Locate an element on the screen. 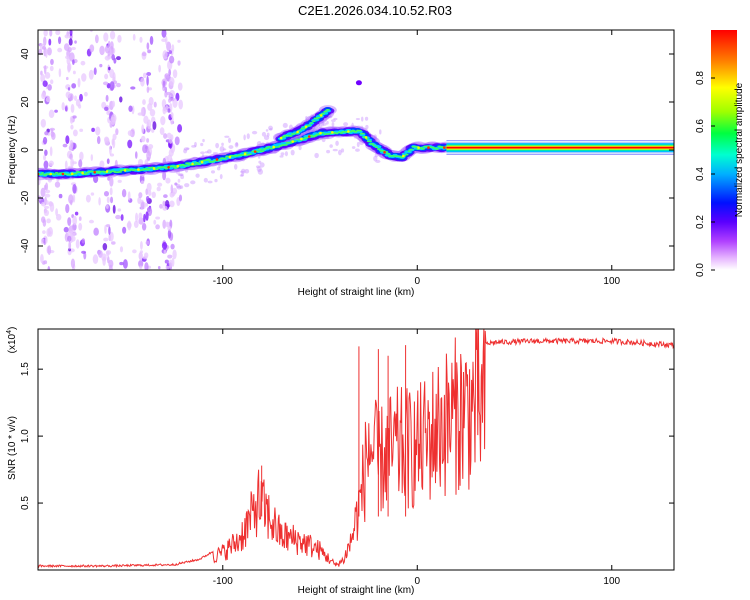 Image resolution: width=750 pixels, height=600 pixels. colorbar-label: Normalized spectral amplitude is located at coordinates (739, 149).